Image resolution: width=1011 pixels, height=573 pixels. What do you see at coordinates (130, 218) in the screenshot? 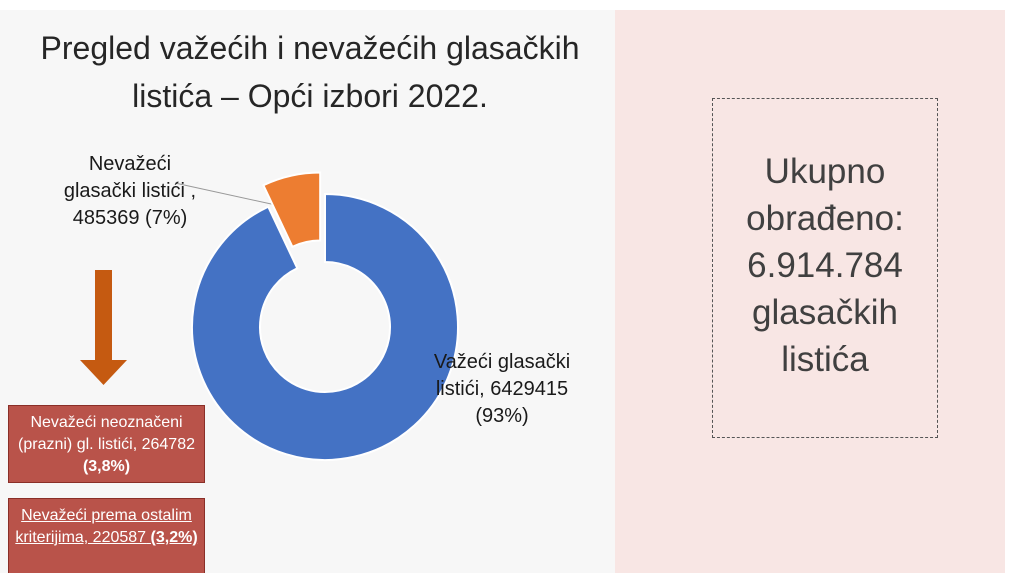
I see `value-label: 485369 (7%)` at bounding box center [130, 218].